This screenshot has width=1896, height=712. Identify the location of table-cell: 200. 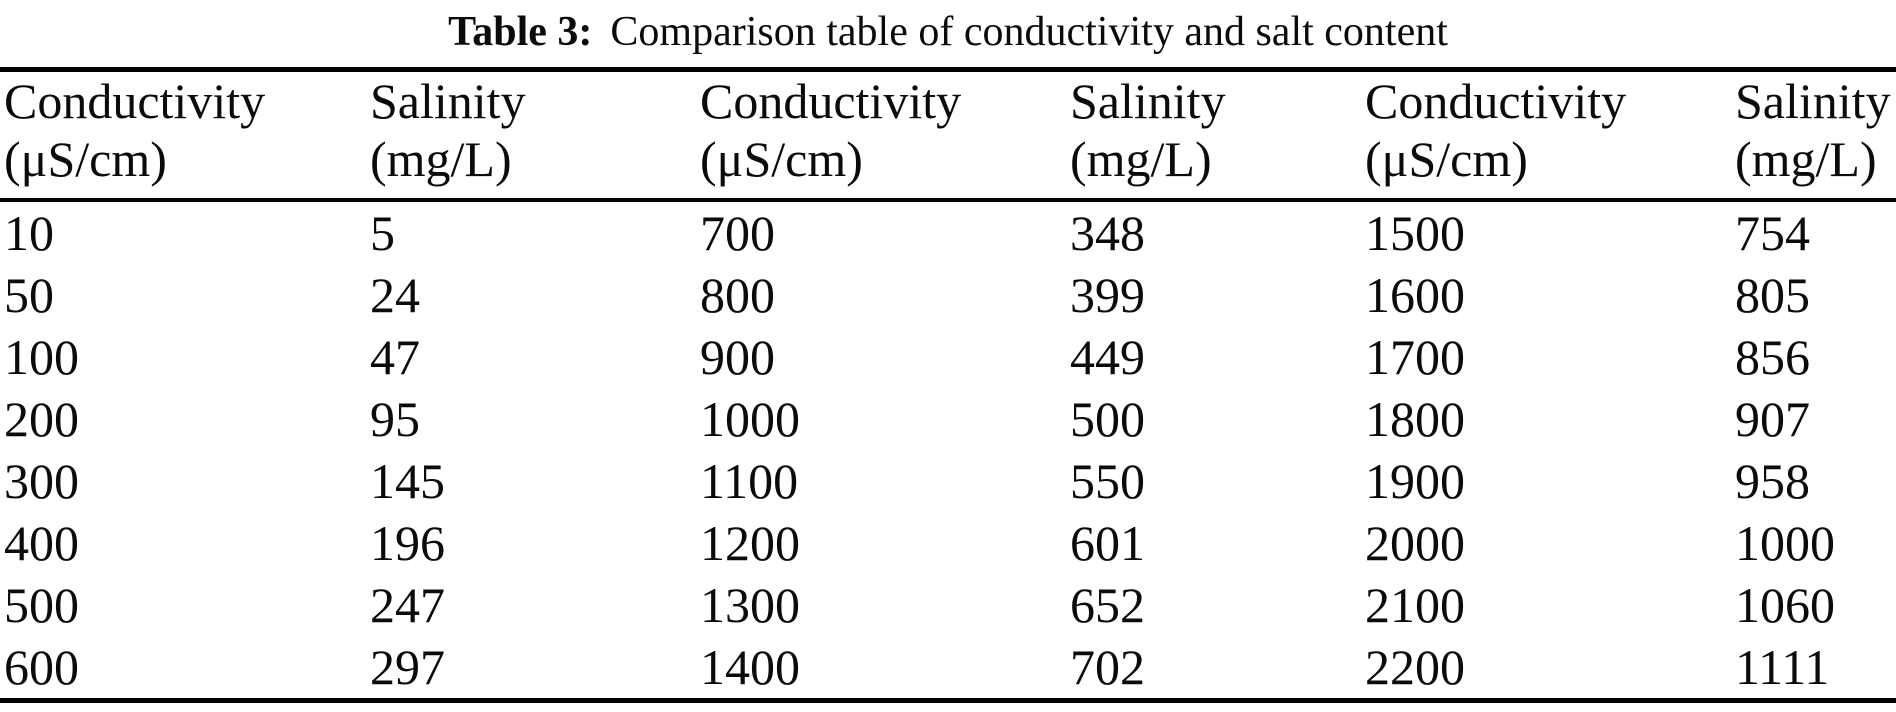
(41, 419).